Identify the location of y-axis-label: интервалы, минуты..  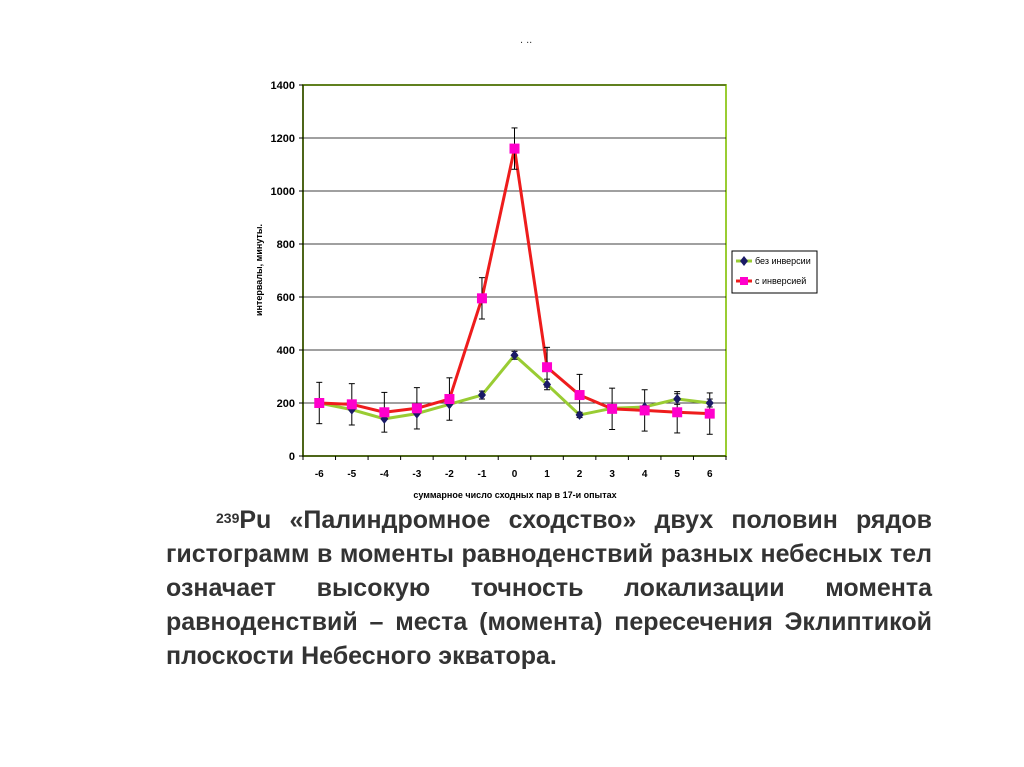
(259, 270).